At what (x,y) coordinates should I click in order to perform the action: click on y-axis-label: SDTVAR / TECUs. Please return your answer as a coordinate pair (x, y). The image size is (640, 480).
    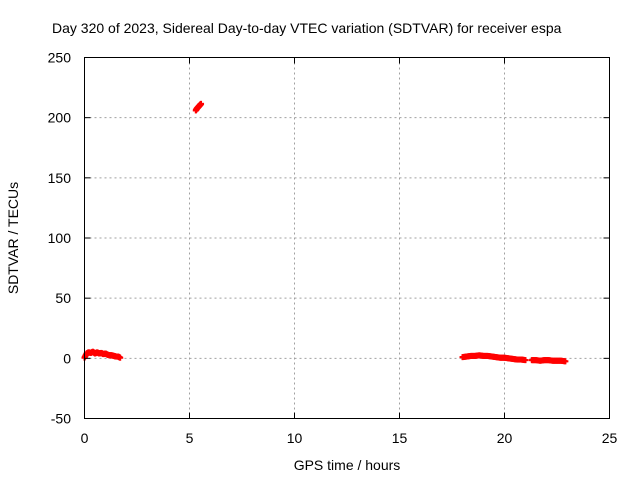
    Looking at the image, I should click on (13, 238).